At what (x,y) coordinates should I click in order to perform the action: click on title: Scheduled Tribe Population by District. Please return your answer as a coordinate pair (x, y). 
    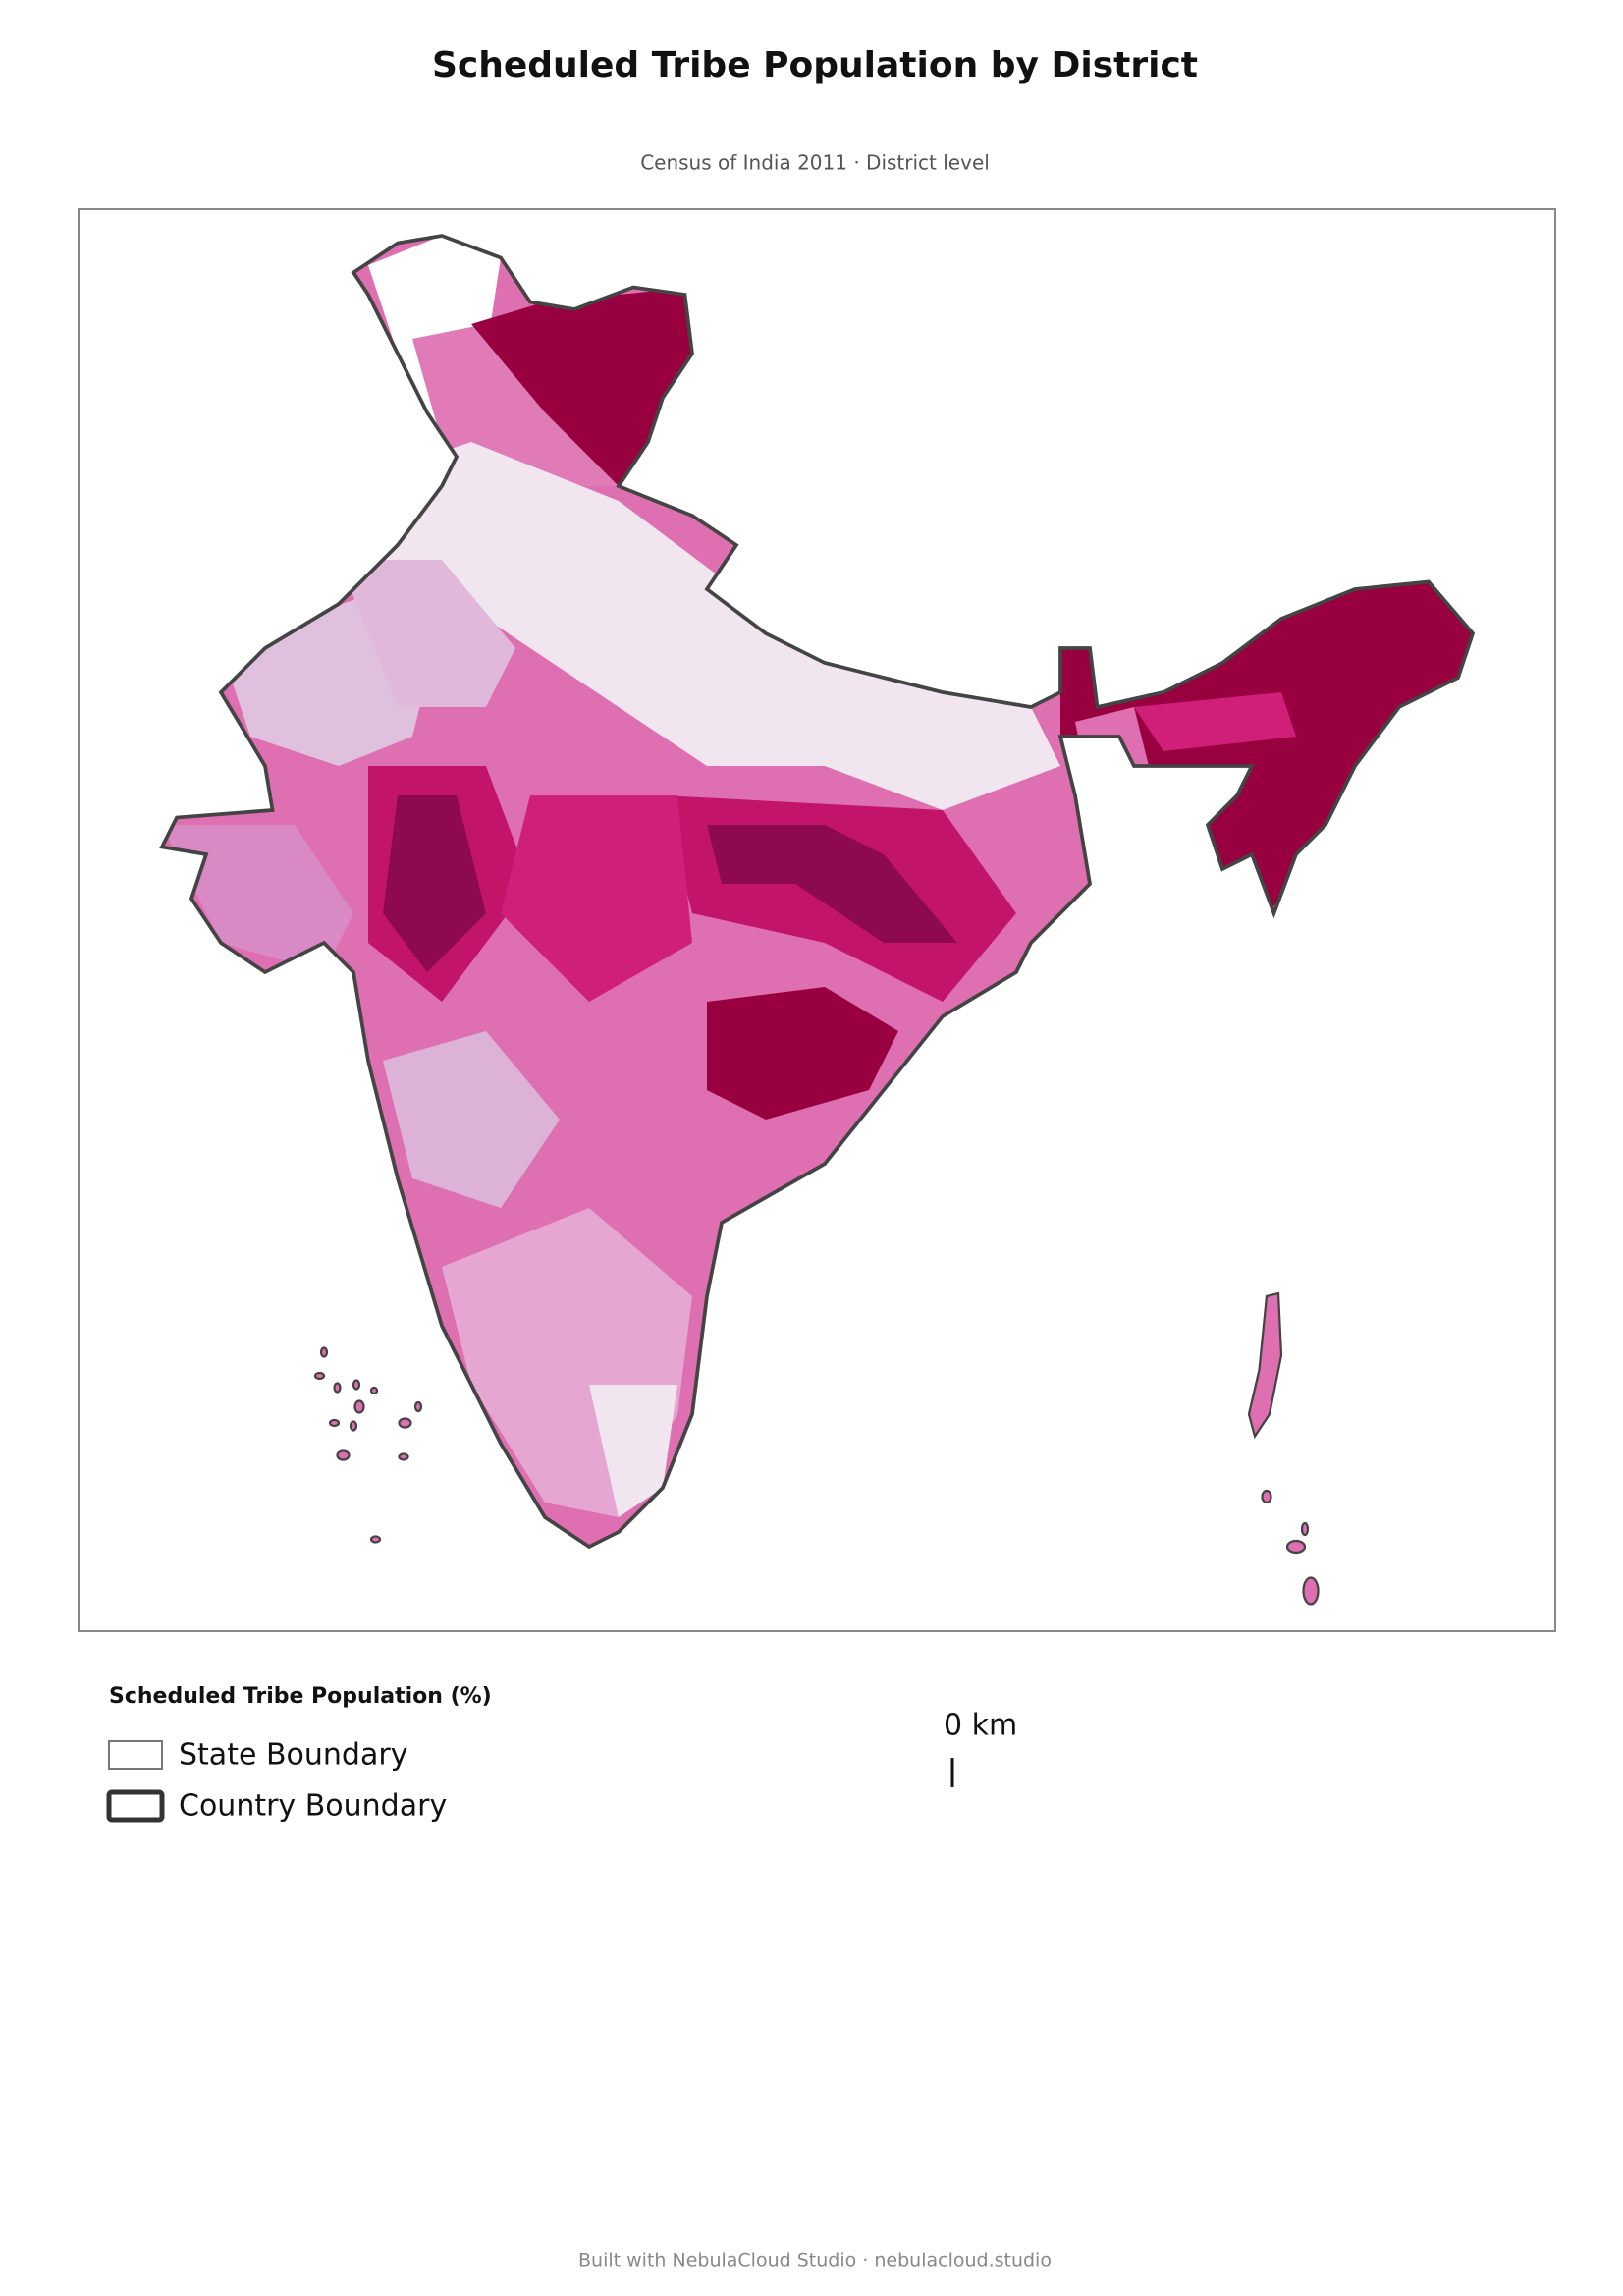
    Looking at the image, I should click on (815, 65).